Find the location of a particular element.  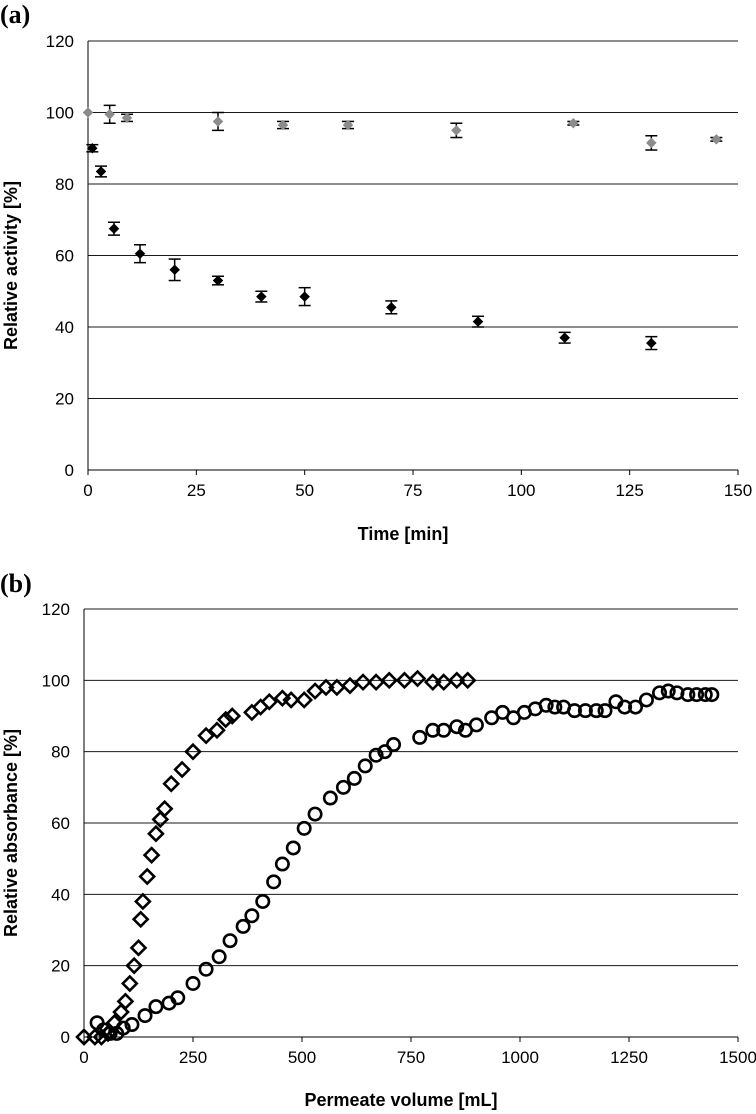

x-tick-label: 150 is located at coordinates (738, 490).